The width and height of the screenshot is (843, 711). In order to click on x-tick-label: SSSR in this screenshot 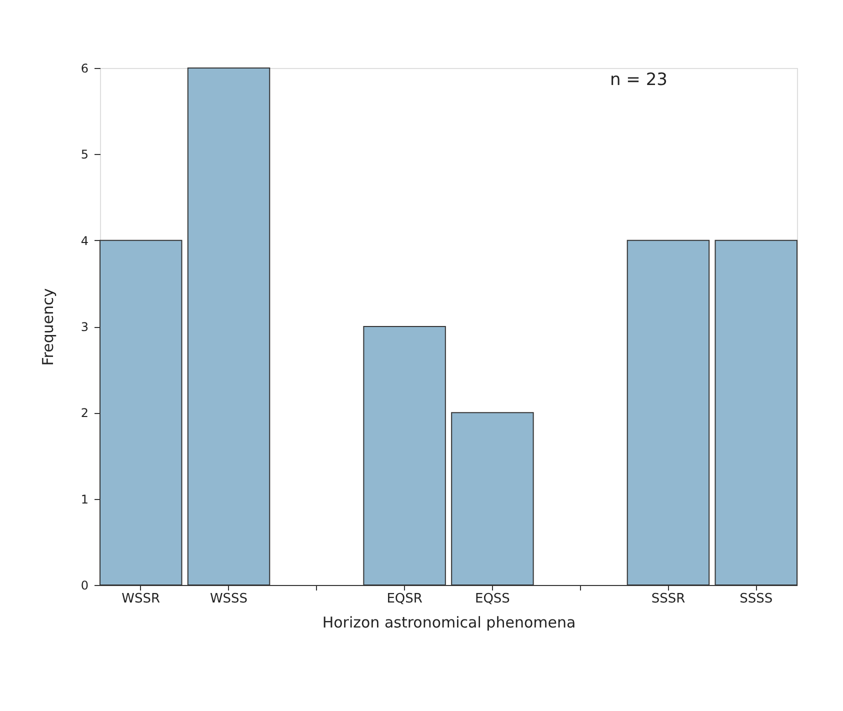, I will do `click(668, 599)`.